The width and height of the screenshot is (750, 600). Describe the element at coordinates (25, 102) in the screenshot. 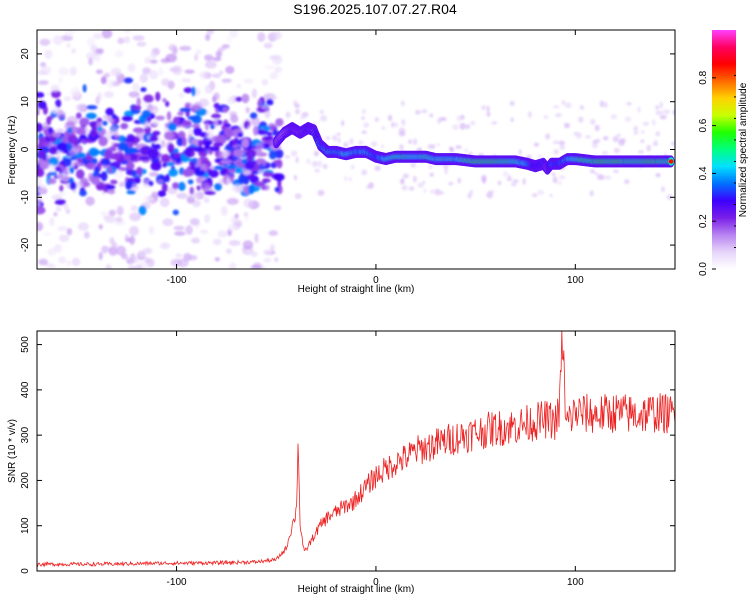

I see `spectrogram-y-tick-label: 10` at that location.